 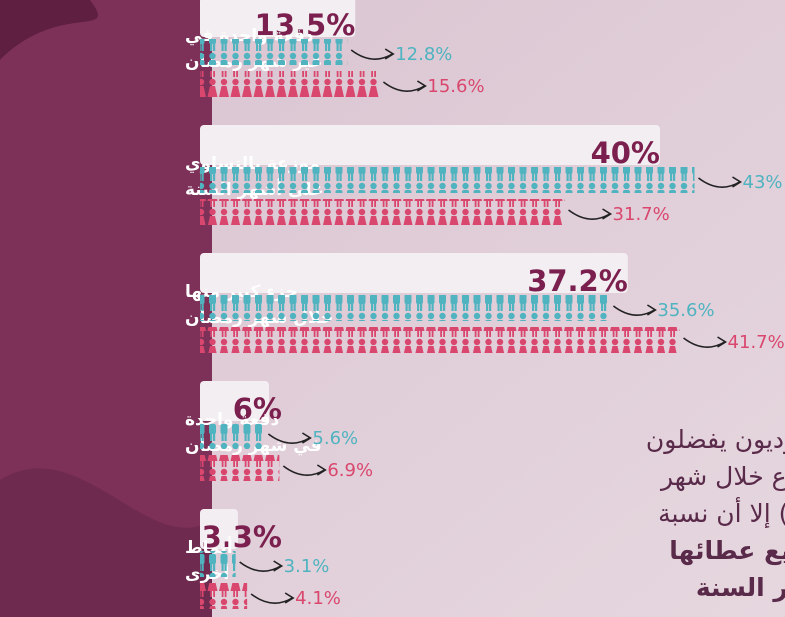 What do you see at coordinates (685, 310) in the screenshot?
I see `series-label: 35.6%` at bounding box center [685, 310].